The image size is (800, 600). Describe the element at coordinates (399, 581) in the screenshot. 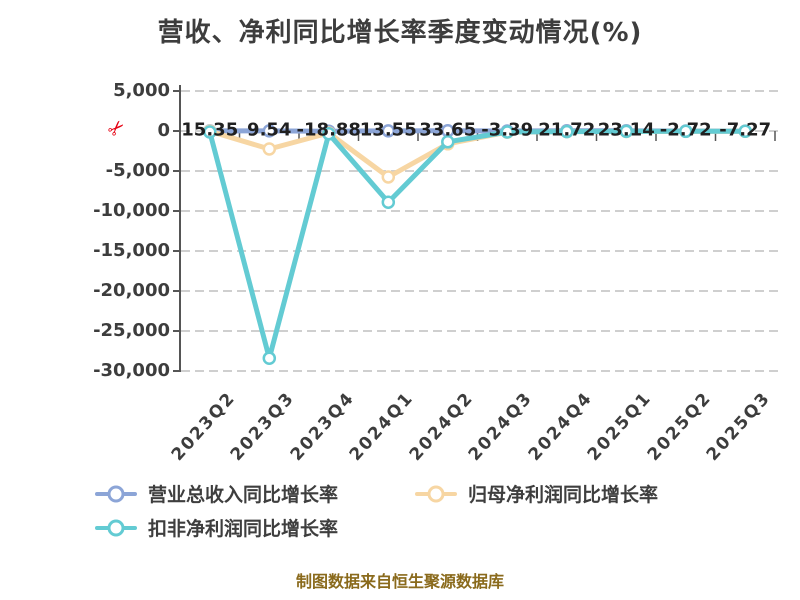

I see `data-source-note: 制图数据来自恒生聚源数据库` at that location.